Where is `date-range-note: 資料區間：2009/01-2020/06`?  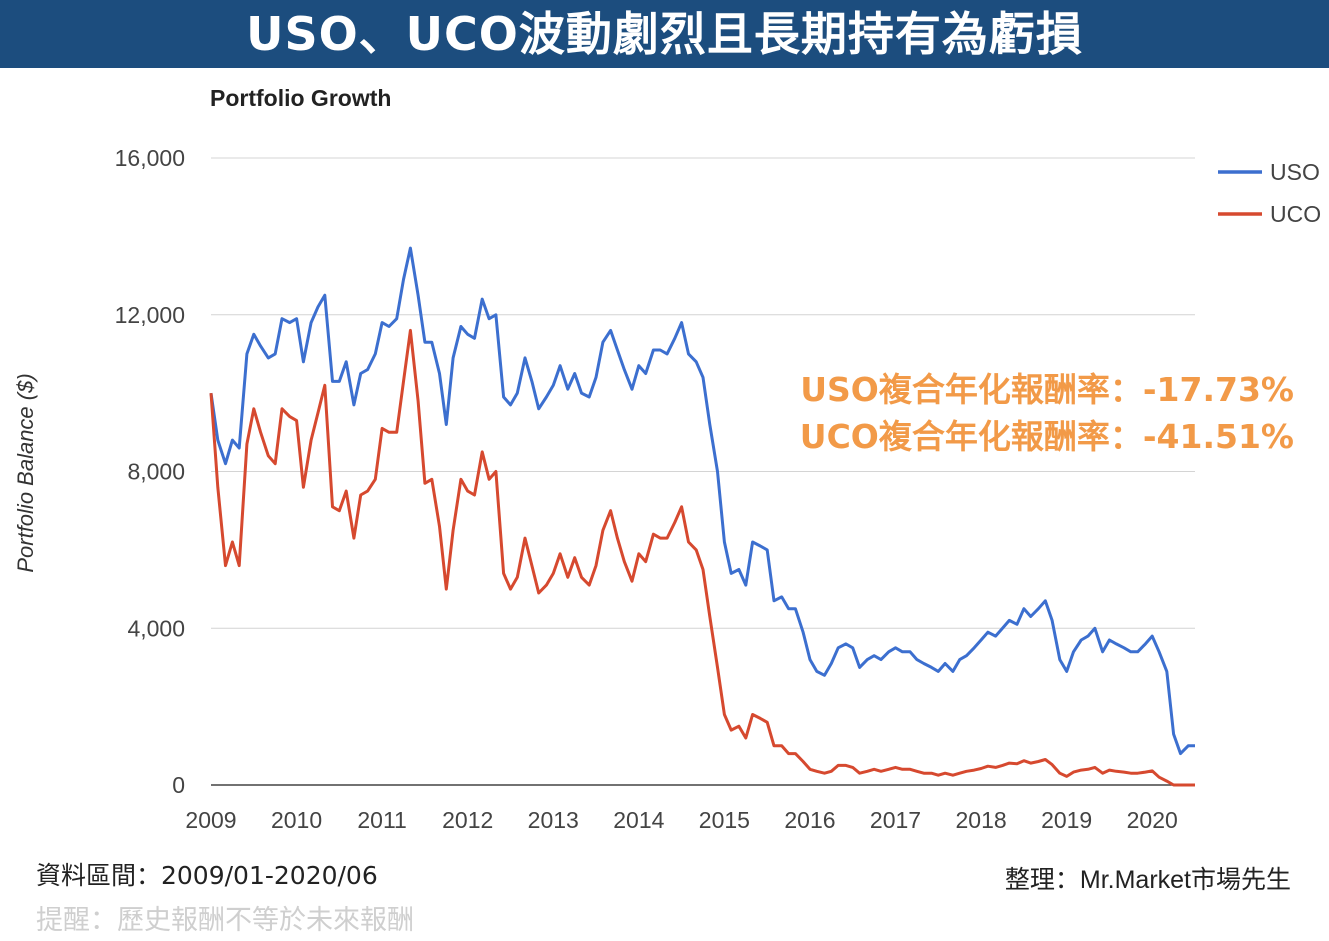 date-range-note: 資料區間：2009/01-2020/06 is located at coordinates (207, 875).